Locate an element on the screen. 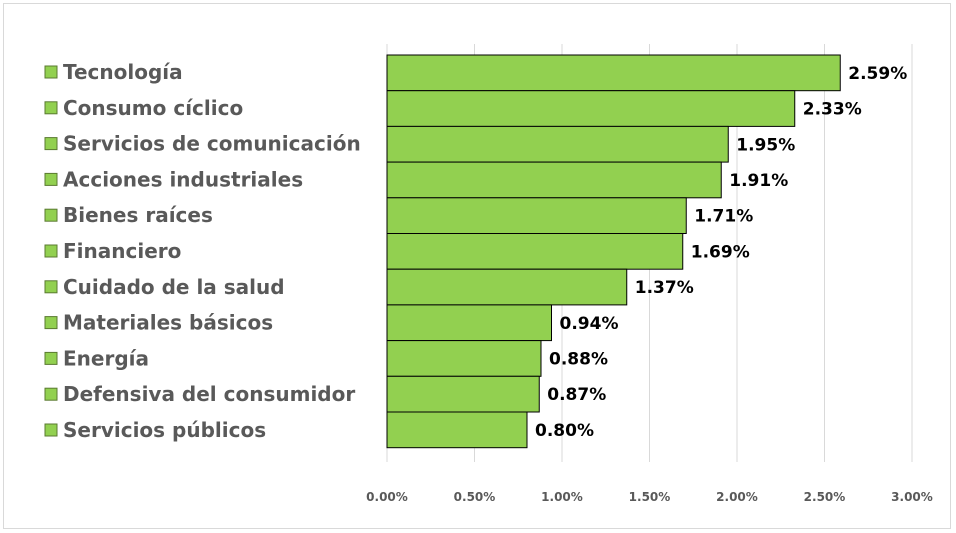 This screenshot has height=533, width=956. data-label: 0.94% is located at coordinates (589, 324).